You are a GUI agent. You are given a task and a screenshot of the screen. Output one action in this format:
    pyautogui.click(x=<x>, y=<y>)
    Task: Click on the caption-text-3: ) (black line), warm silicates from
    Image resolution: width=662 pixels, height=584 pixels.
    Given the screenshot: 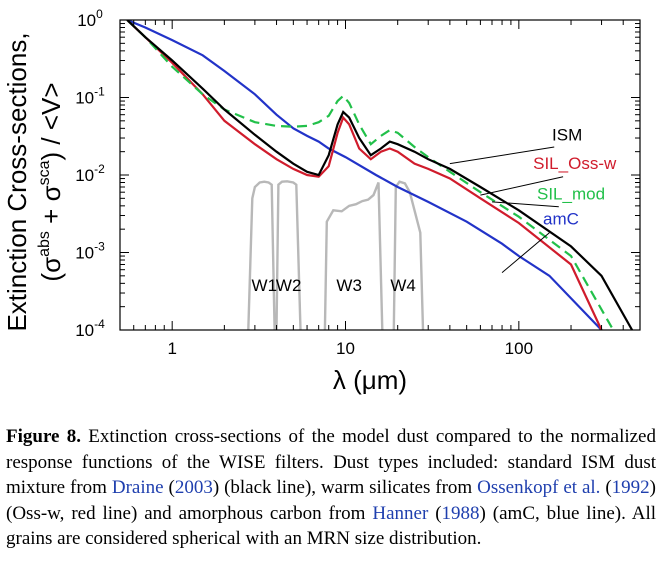 What is the action you would take?
    pyautogui.click(x=345, y=487)
    